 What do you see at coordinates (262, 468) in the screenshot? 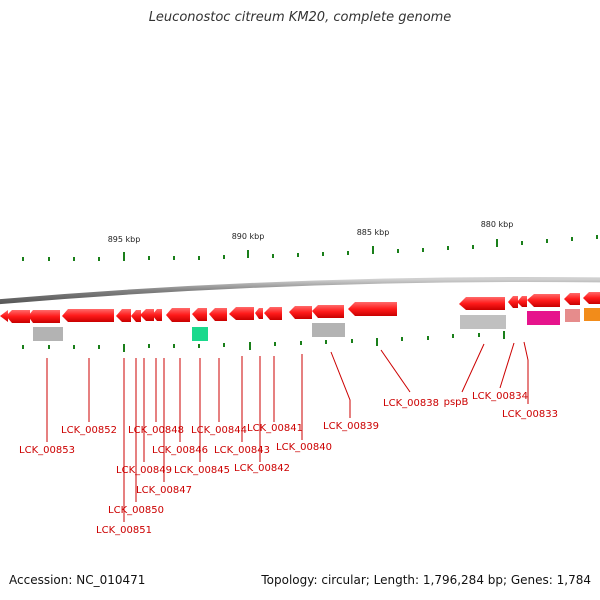
I see `gene-label-lck-00842: LCK_00842` at bounding box center [262, 468].